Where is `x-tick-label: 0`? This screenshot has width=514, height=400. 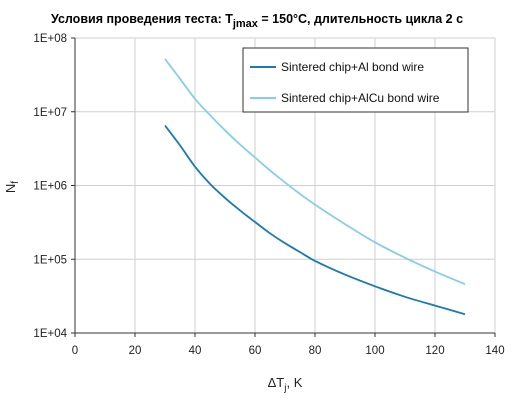 x-tick-label: 0 is located at coordinates (75, 351).